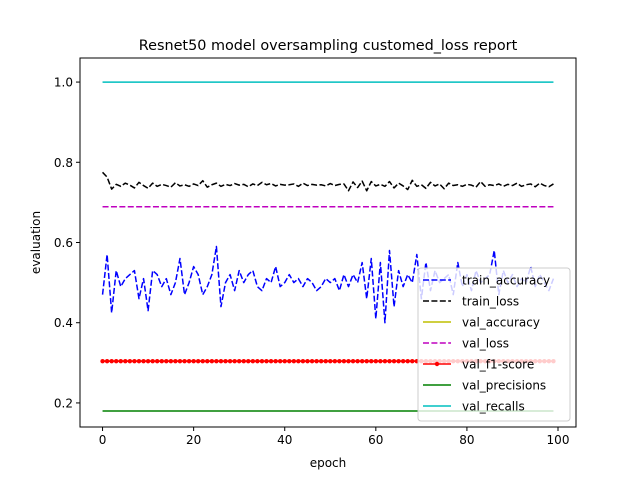  What do you see at coordinates (328, 181) in the screenshot?
I see `series-line-train-loss` at bounding box center [328, 181].